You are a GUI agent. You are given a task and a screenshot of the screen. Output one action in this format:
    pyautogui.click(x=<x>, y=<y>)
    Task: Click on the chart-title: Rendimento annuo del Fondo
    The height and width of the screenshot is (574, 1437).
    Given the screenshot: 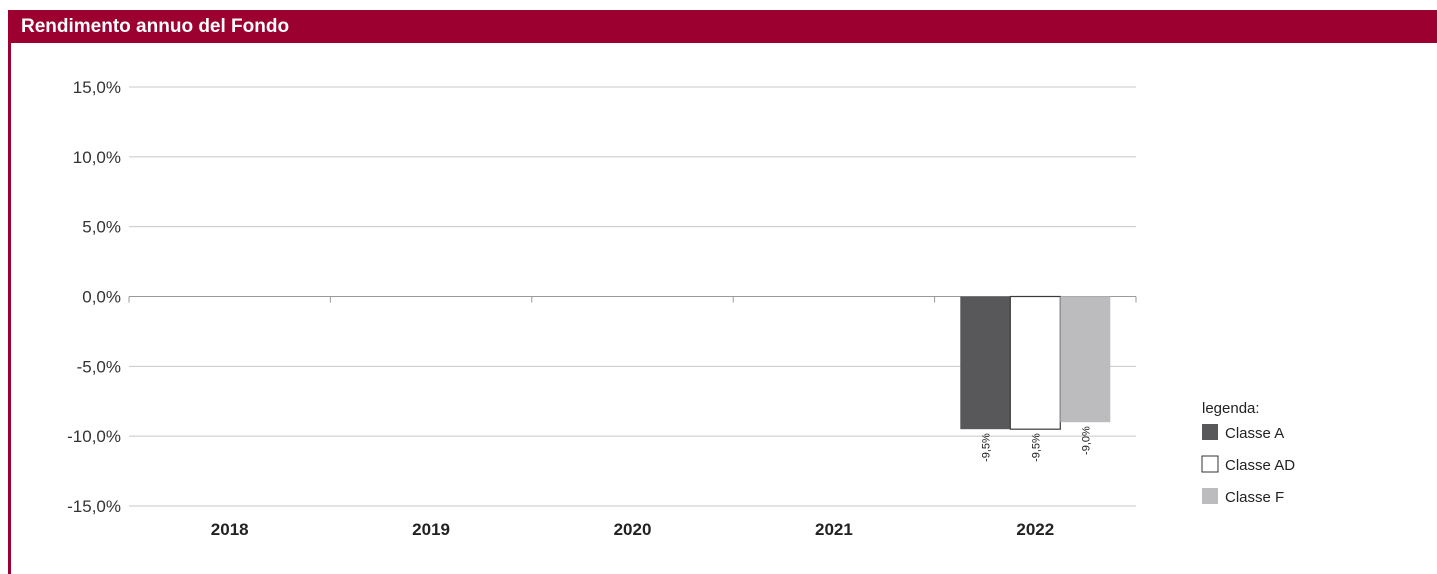 What is the action you would take?
    pyautogui.click(x=155, y=26)
    